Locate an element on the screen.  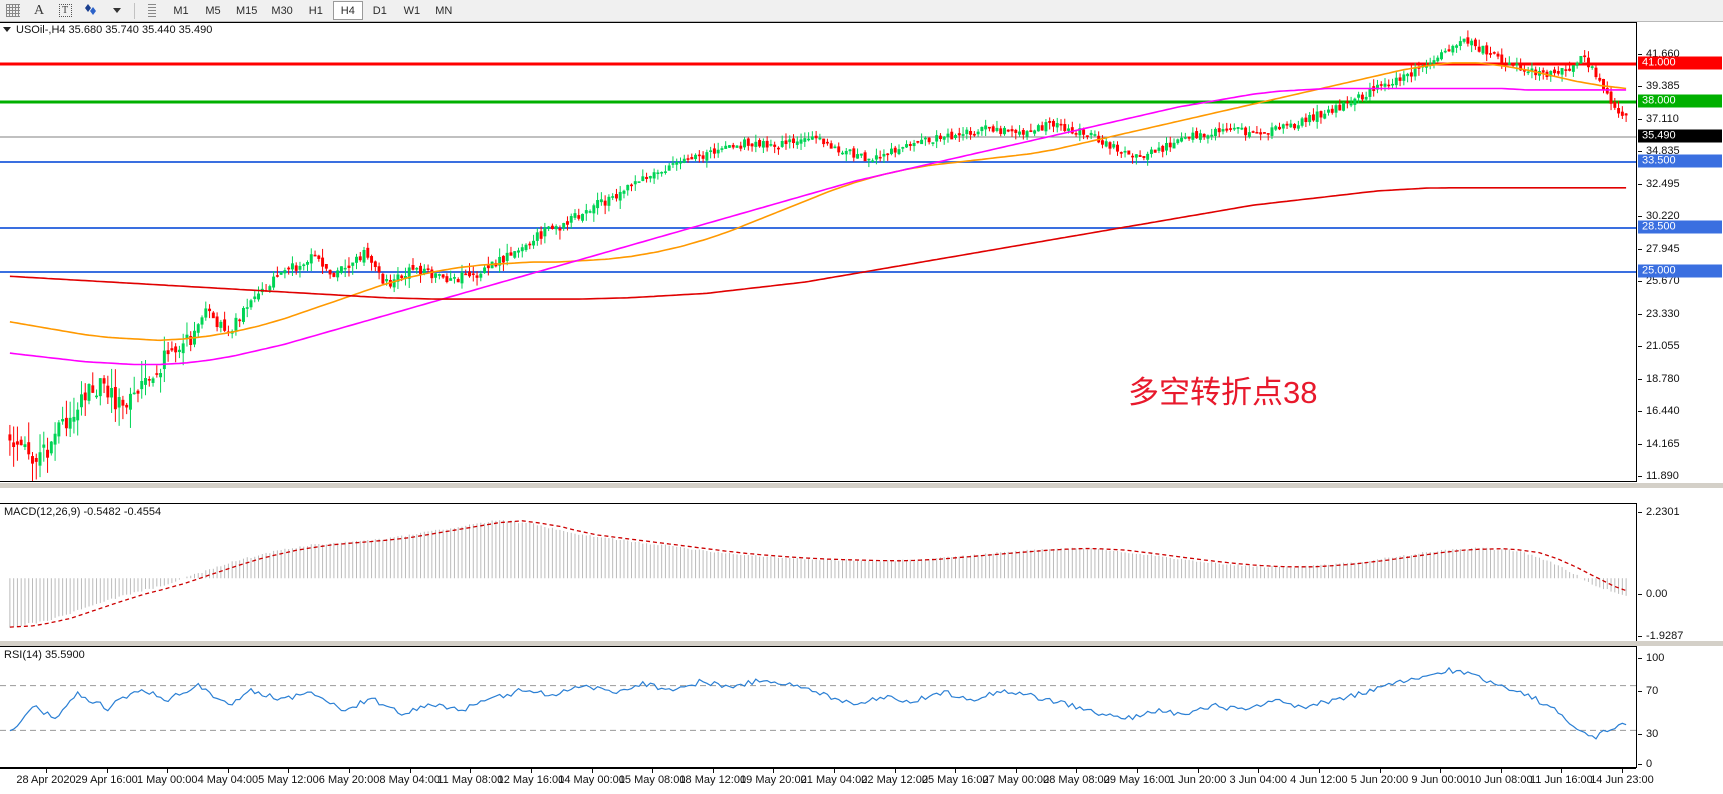
objects-dropdown-icon is located at coordinates (117, 11).